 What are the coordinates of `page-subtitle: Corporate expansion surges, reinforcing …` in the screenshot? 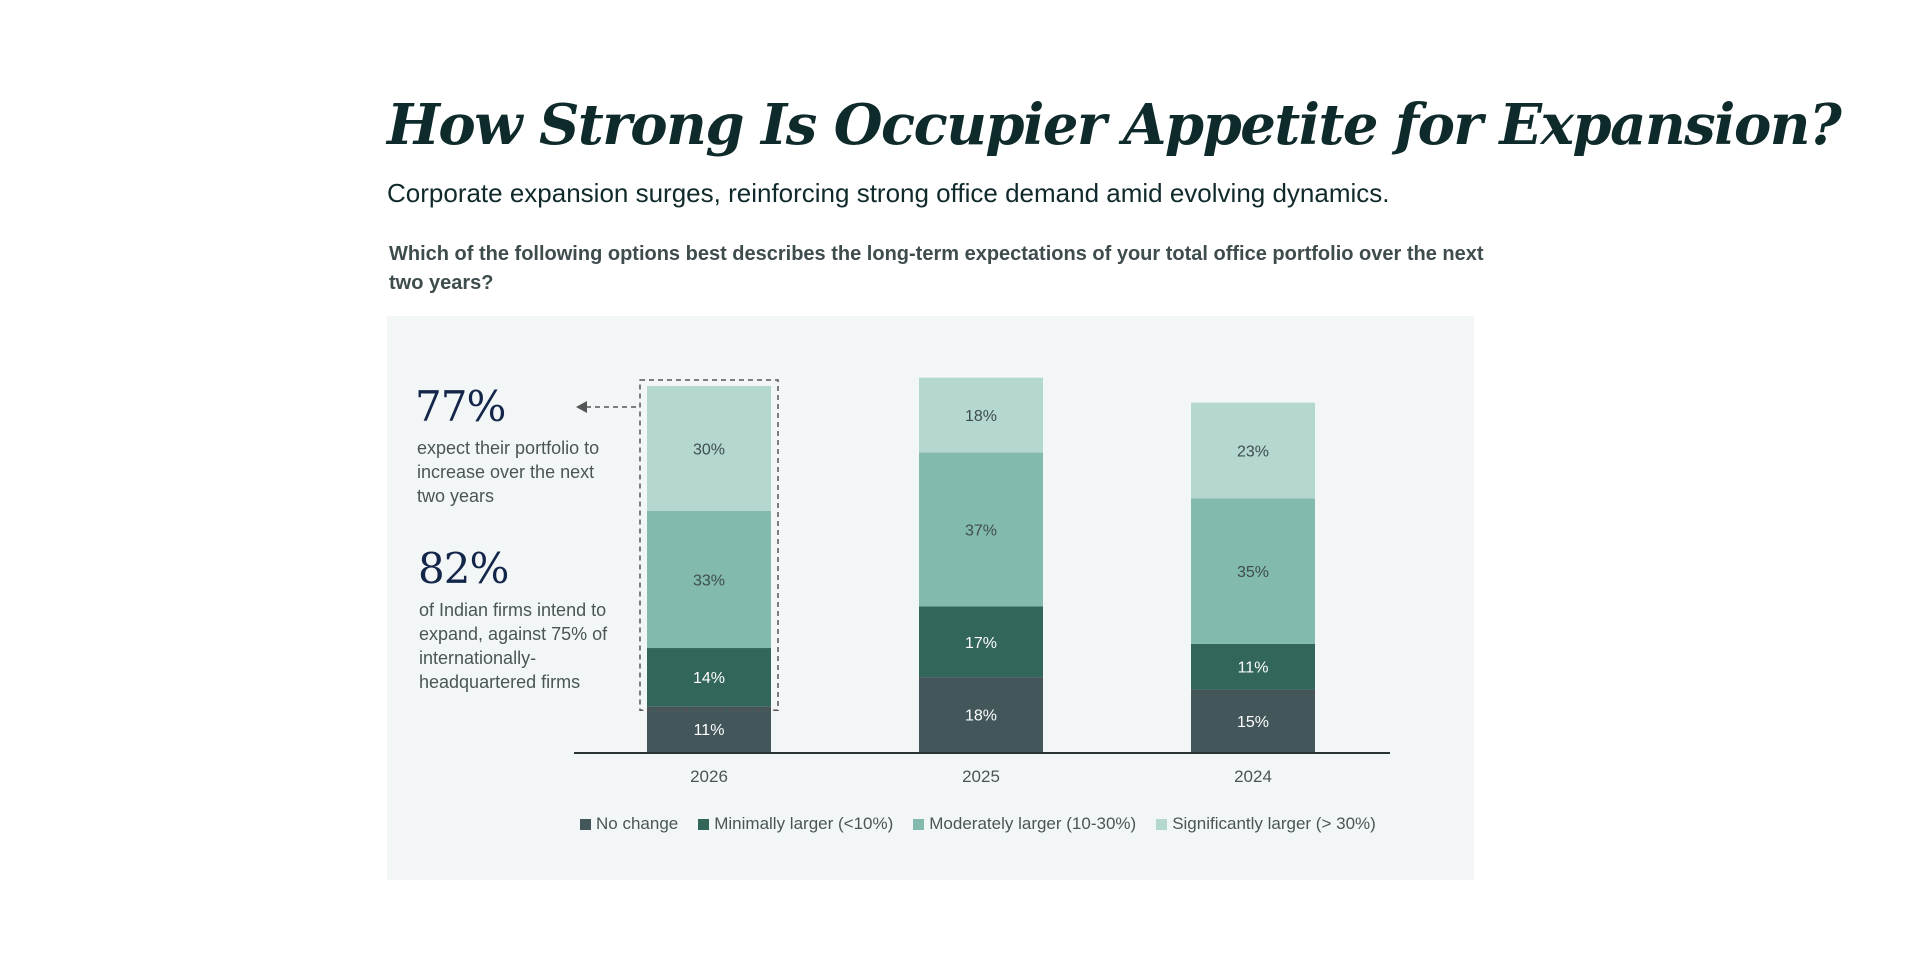 It's located at (888, 193).